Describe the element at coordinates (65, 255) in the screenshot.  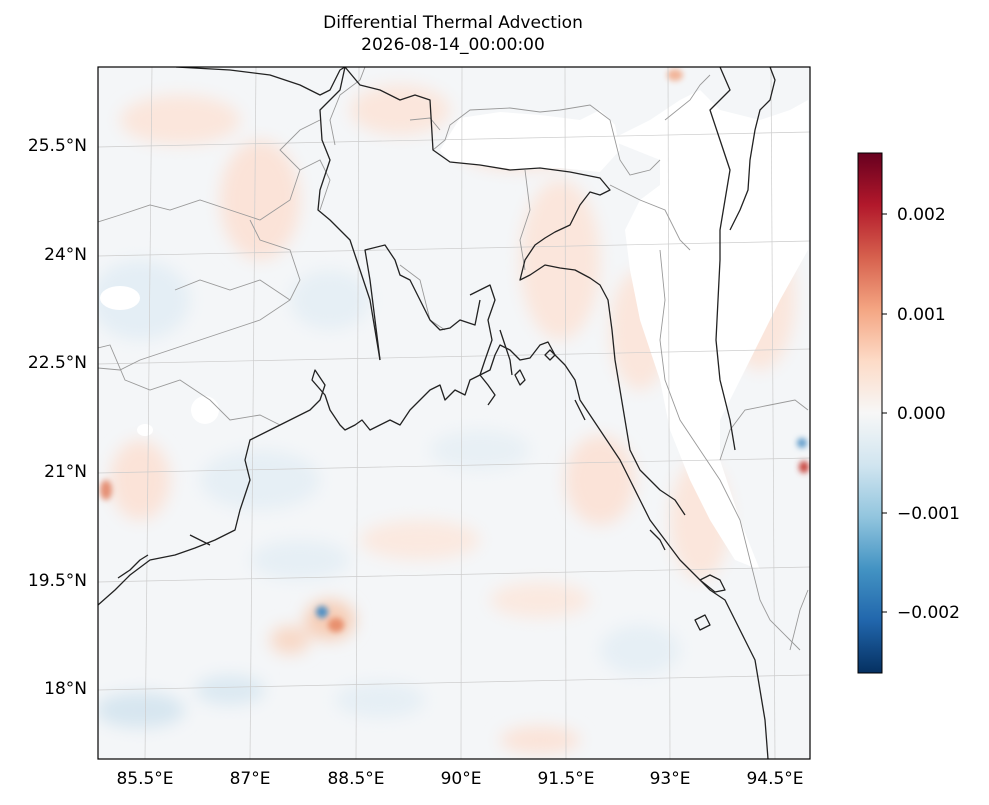
I see `lat-label-24: 24°N` at that location.